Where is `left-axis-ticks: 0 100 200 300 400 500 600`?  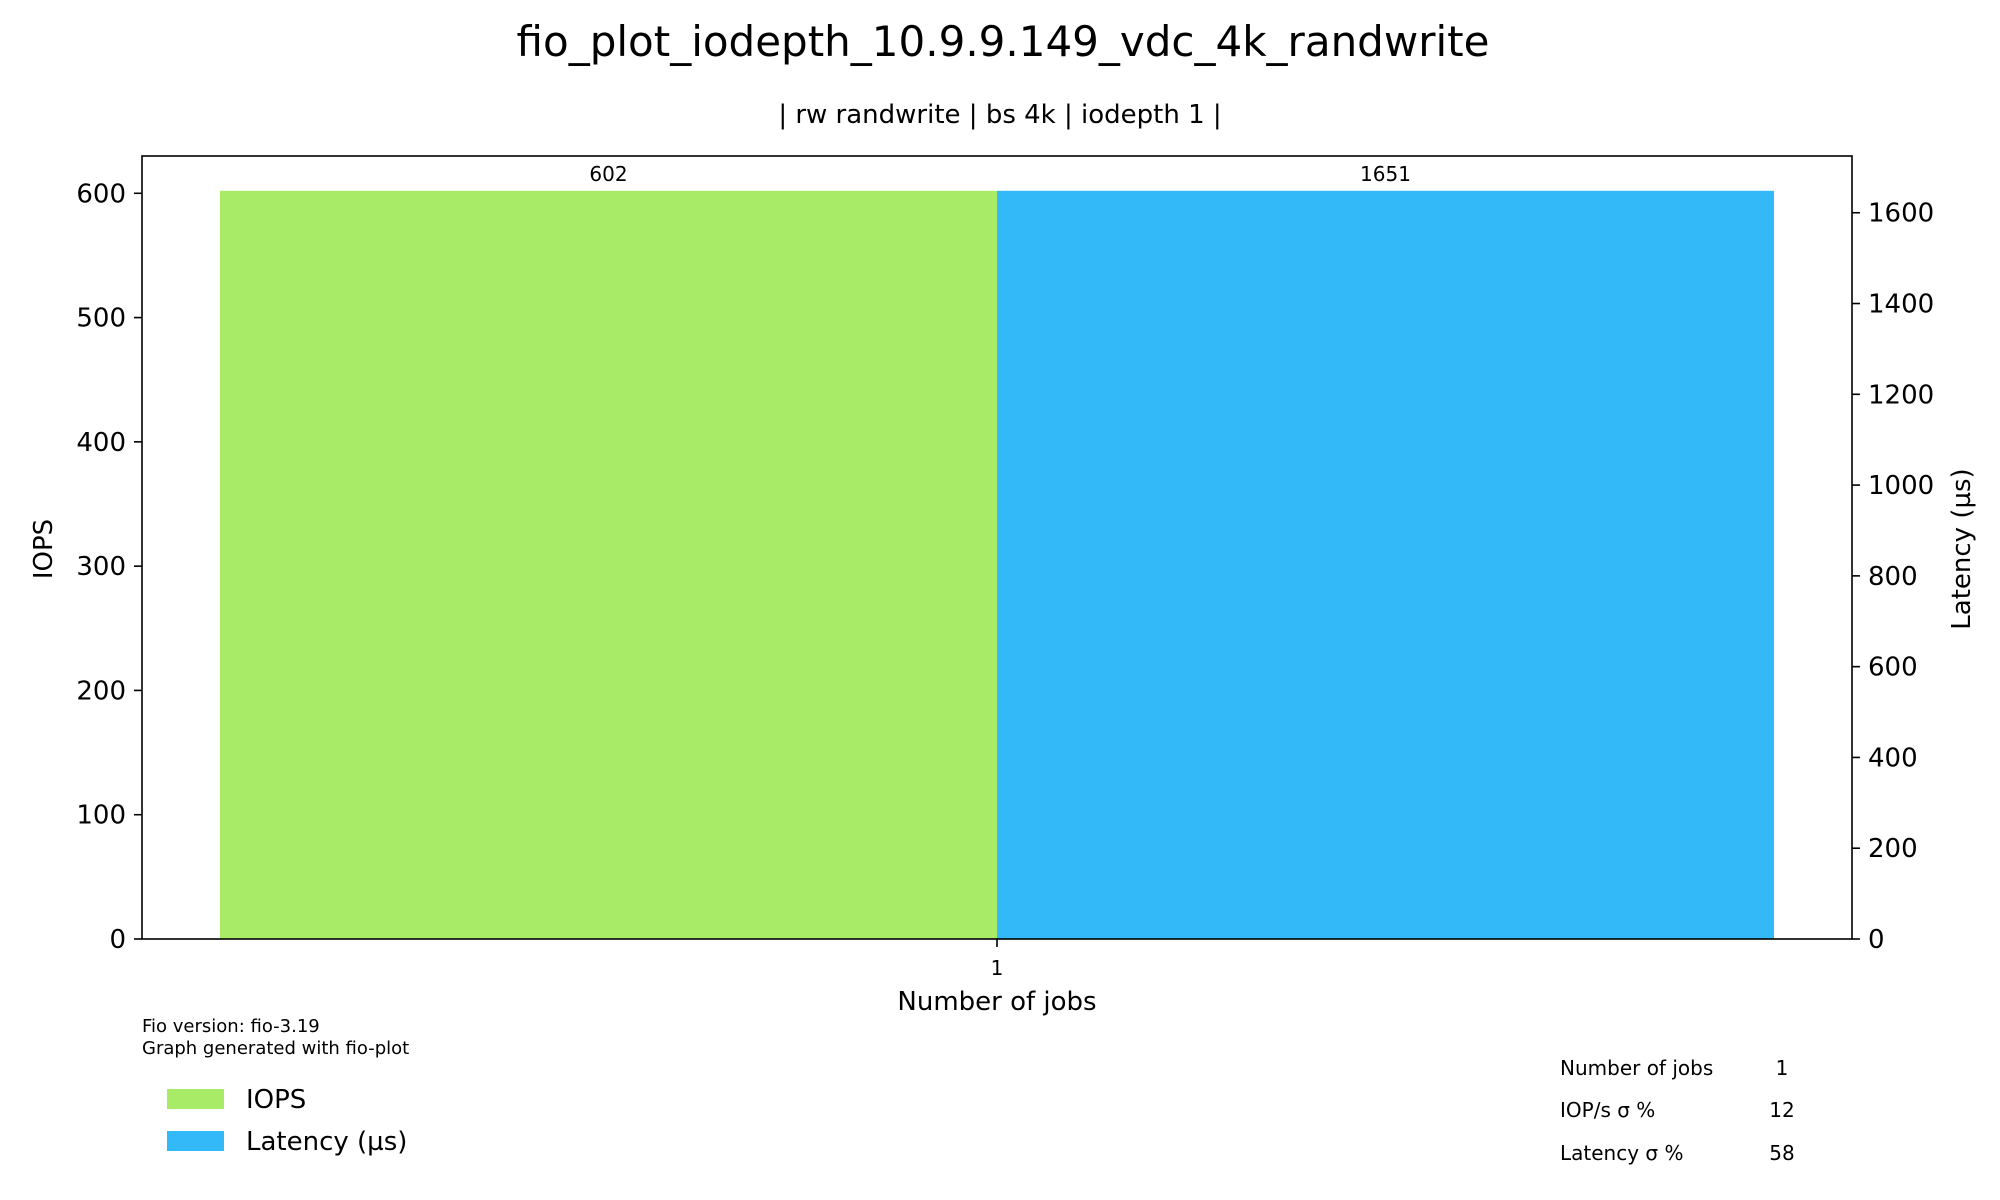 left-axis-ticks: 0 100 200 300 400 500 600 is located at coordinates (109, 567).